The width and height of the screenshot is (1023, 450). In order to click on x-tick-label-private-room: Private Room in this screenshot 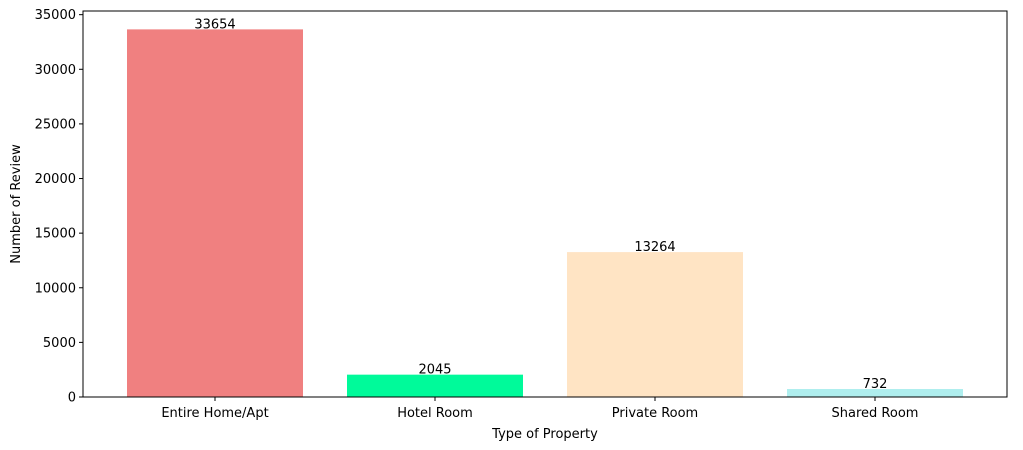, I will do `click(655, 413)`.